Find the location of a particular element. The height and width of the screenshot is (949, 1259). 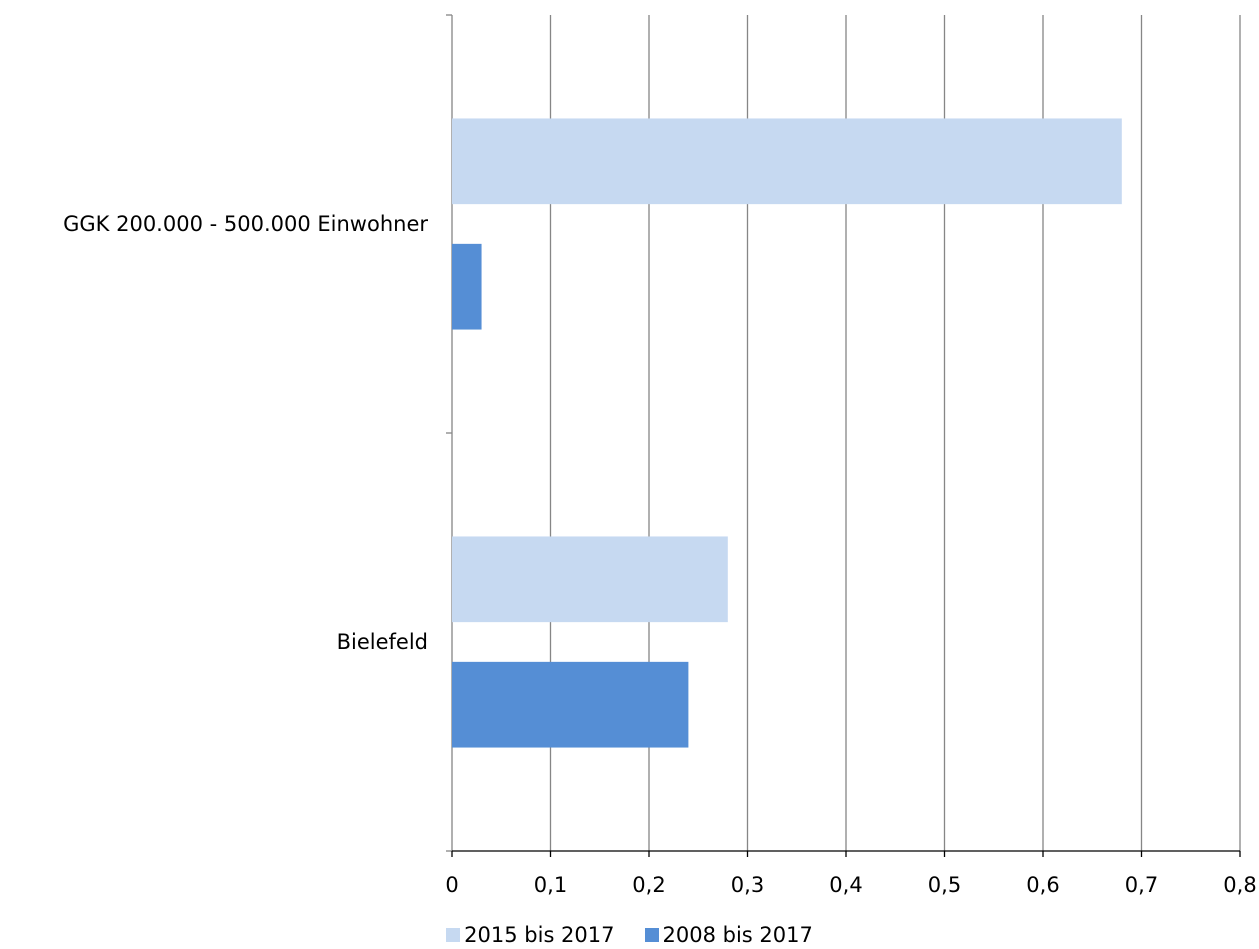

category-label-1: Bielefeld is located at coordinates (382, 642).